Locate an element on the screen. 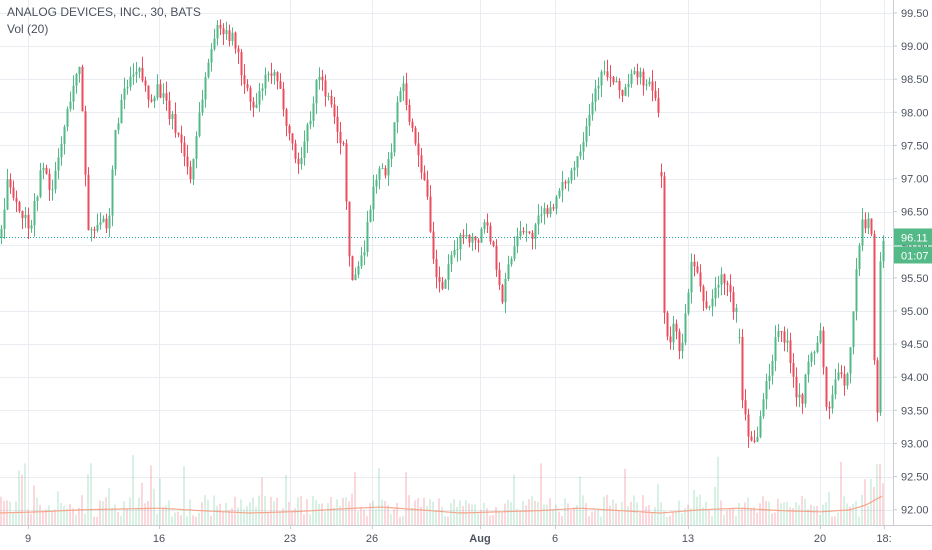 Image resolution: width=932 pixels, height=550 pixels. x-tick-label: 6 is located at coordinates (555, 539).